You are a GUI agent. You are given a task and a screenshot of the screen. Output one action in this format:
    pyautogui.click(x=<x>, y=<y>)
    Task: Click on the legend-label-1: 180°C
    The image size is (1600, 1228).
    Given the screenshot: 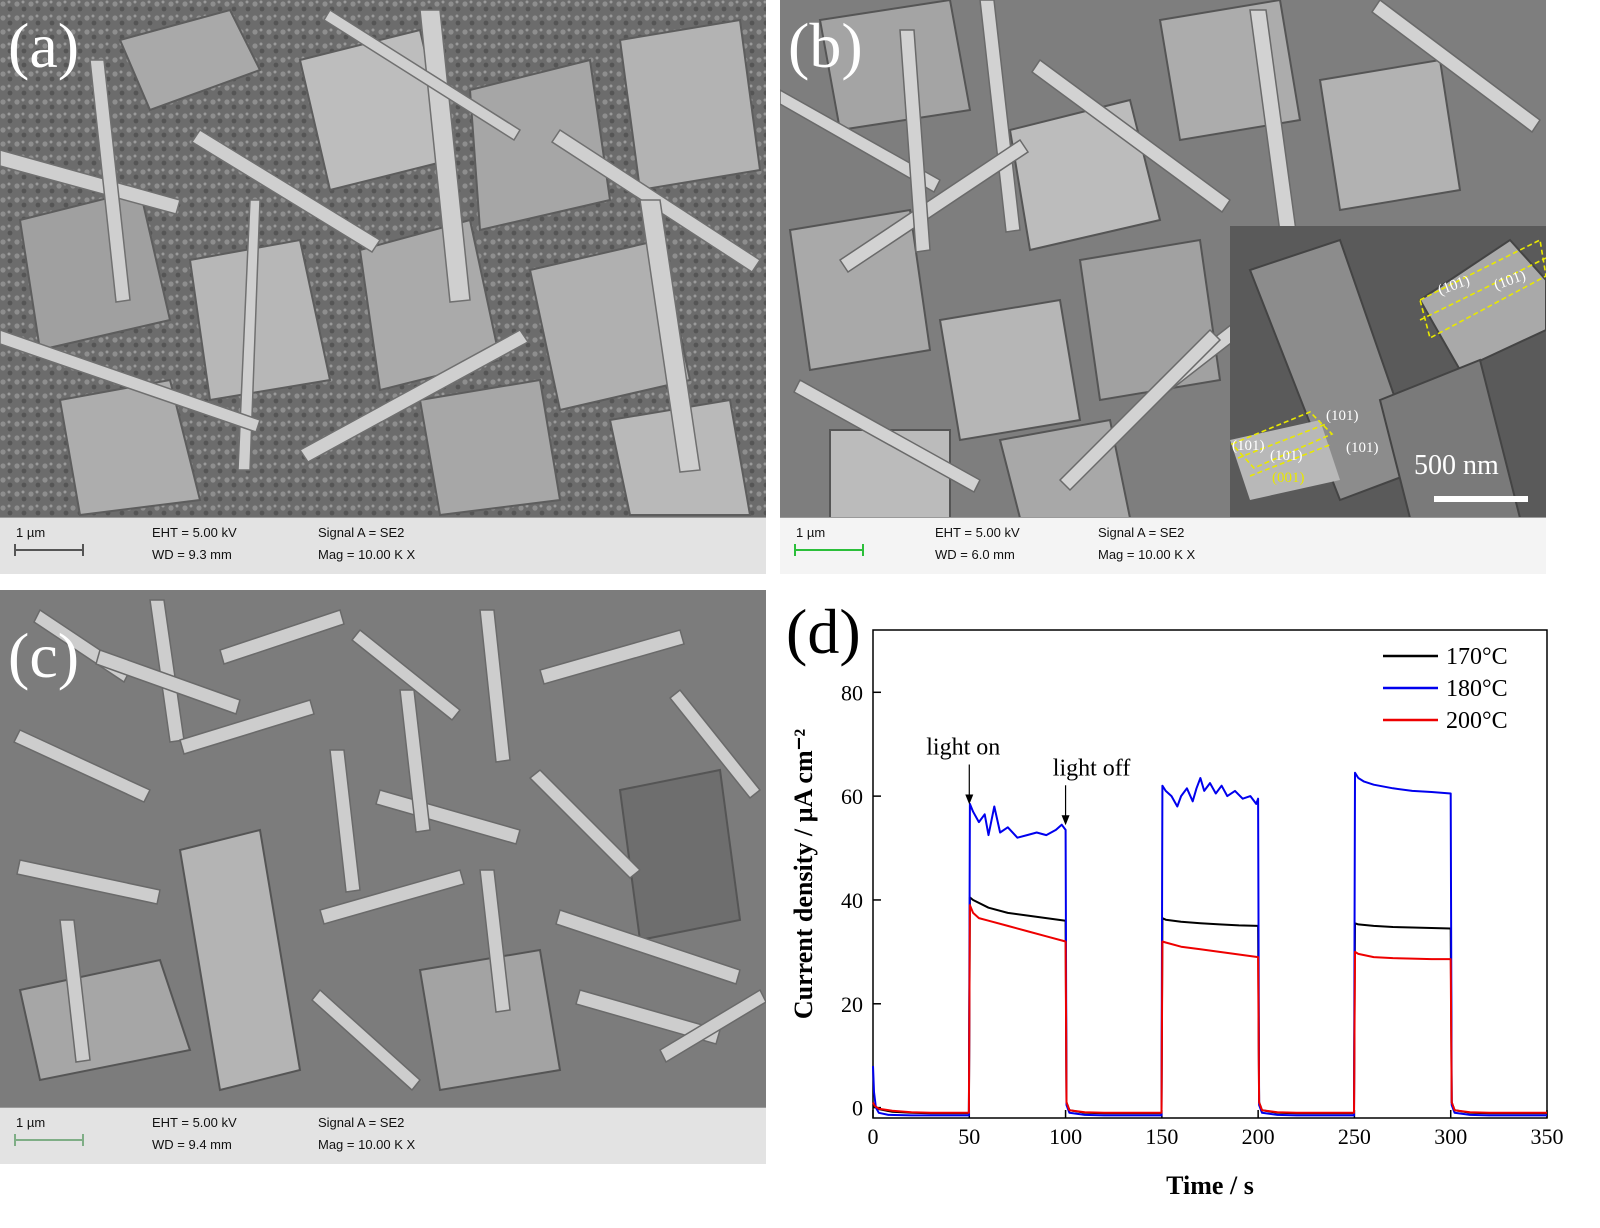 What is the action you would take?
    pyautogui.click(x=1477, y=689)
    